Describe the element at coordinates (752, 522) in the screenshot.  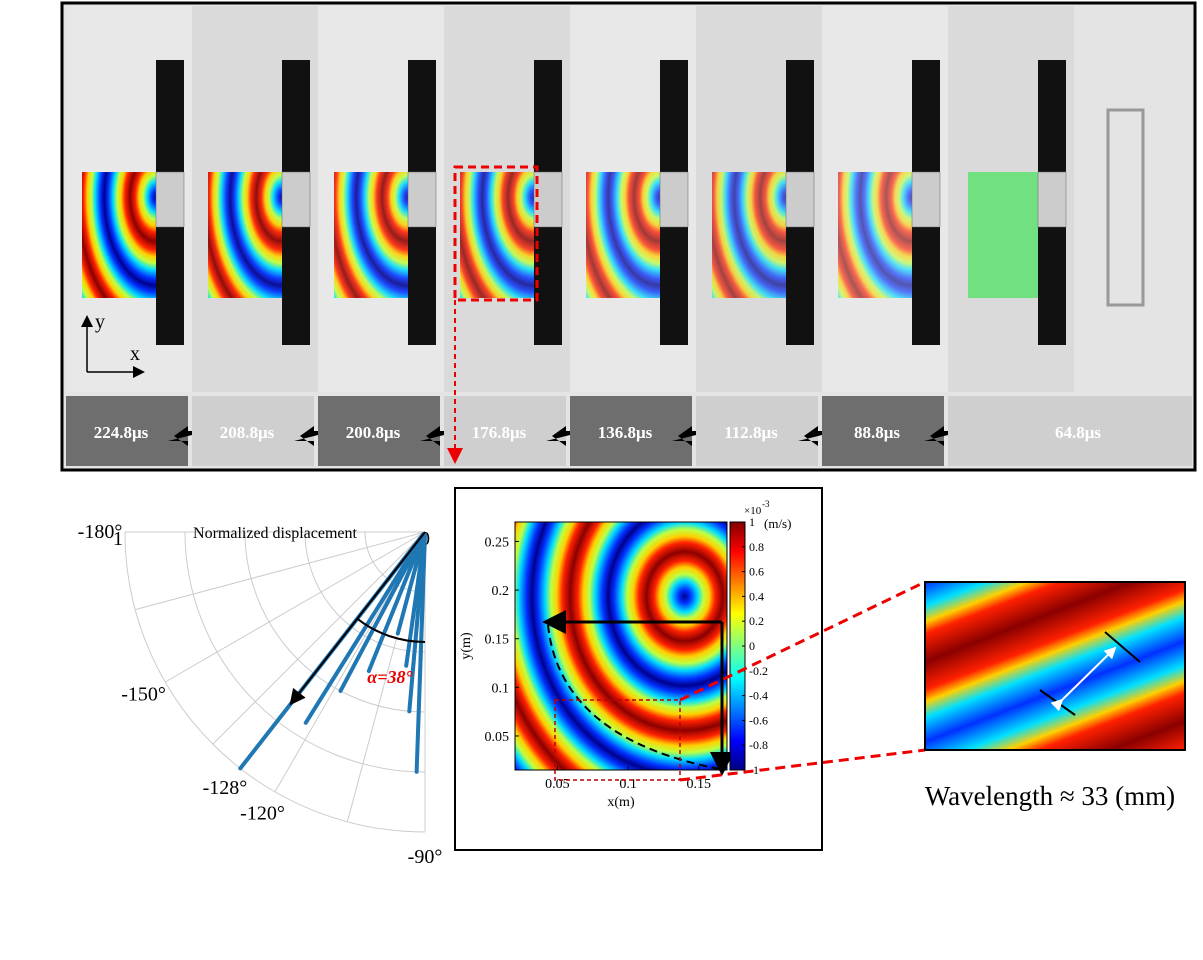
I see `colorbar-tick-label: 1` at that location.